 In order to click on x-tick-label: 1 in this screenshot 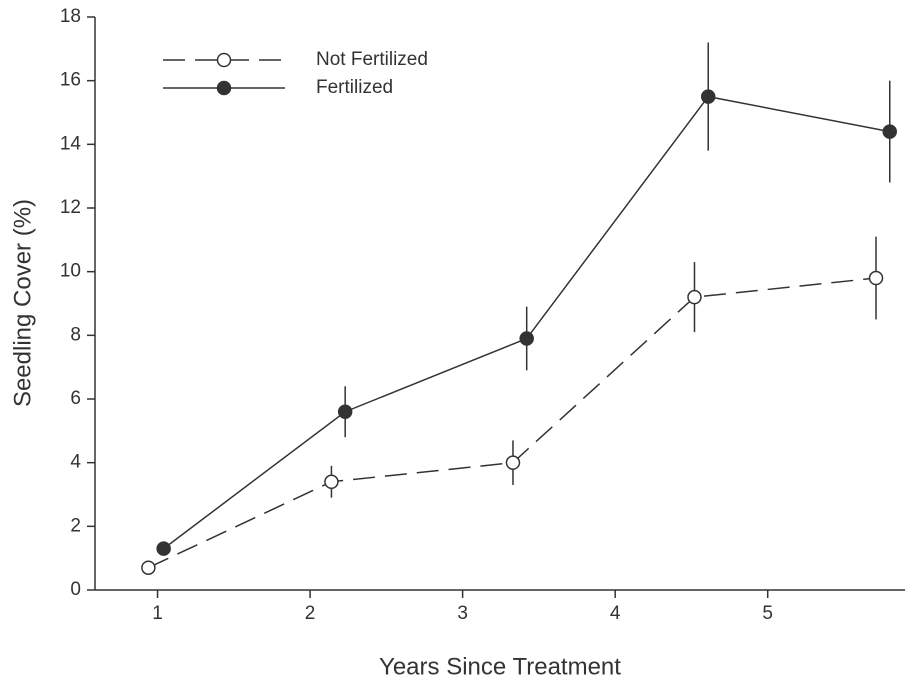, I will do `click(157, 613)`.